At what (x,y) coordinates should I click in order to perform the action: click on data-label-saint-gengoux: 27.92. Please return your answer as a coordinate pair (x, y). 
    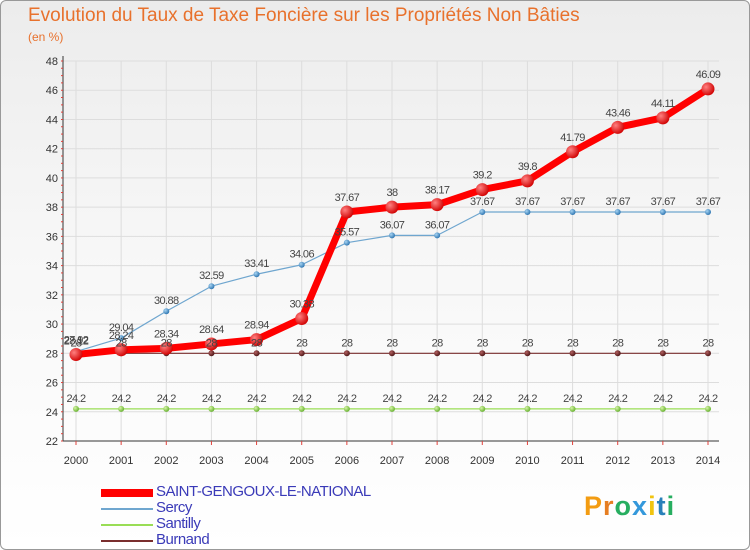
    Looking at the image, I should click on (76, 340).